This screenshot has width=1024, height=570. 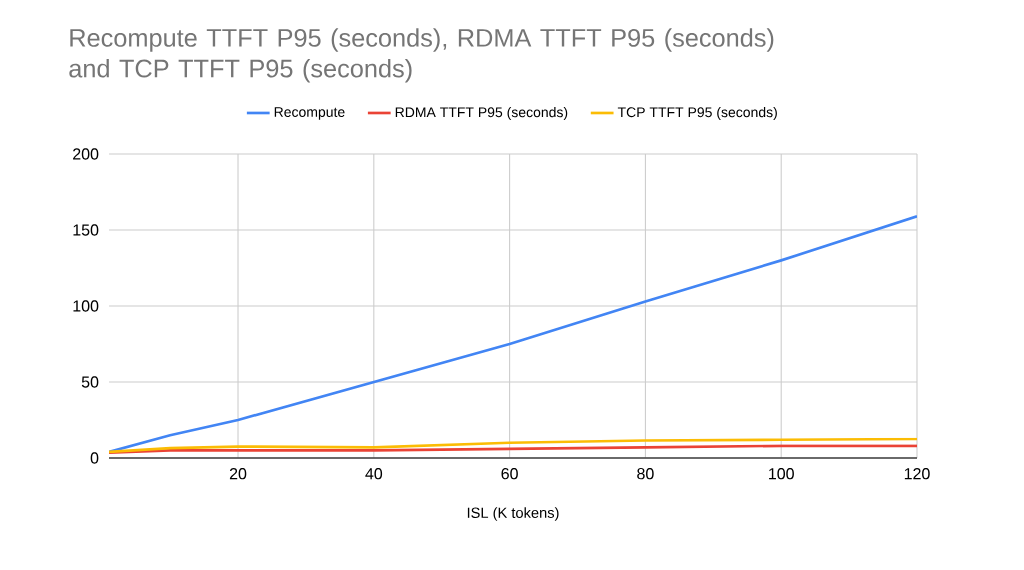 I want to click on x-axis-title: ISL (K tokens), so click(x=513, y=514).